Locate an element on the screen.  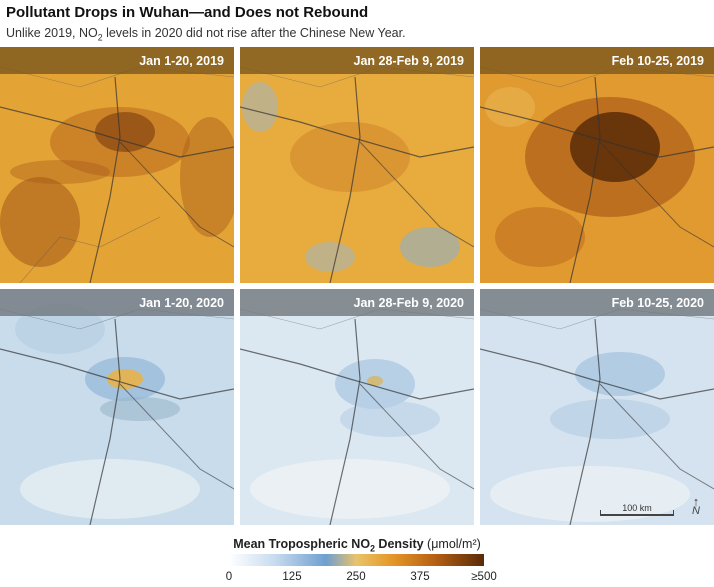
panel-label-feb-late-2019: Feb 10-25, 2019 is located at coordinates (597, 60).